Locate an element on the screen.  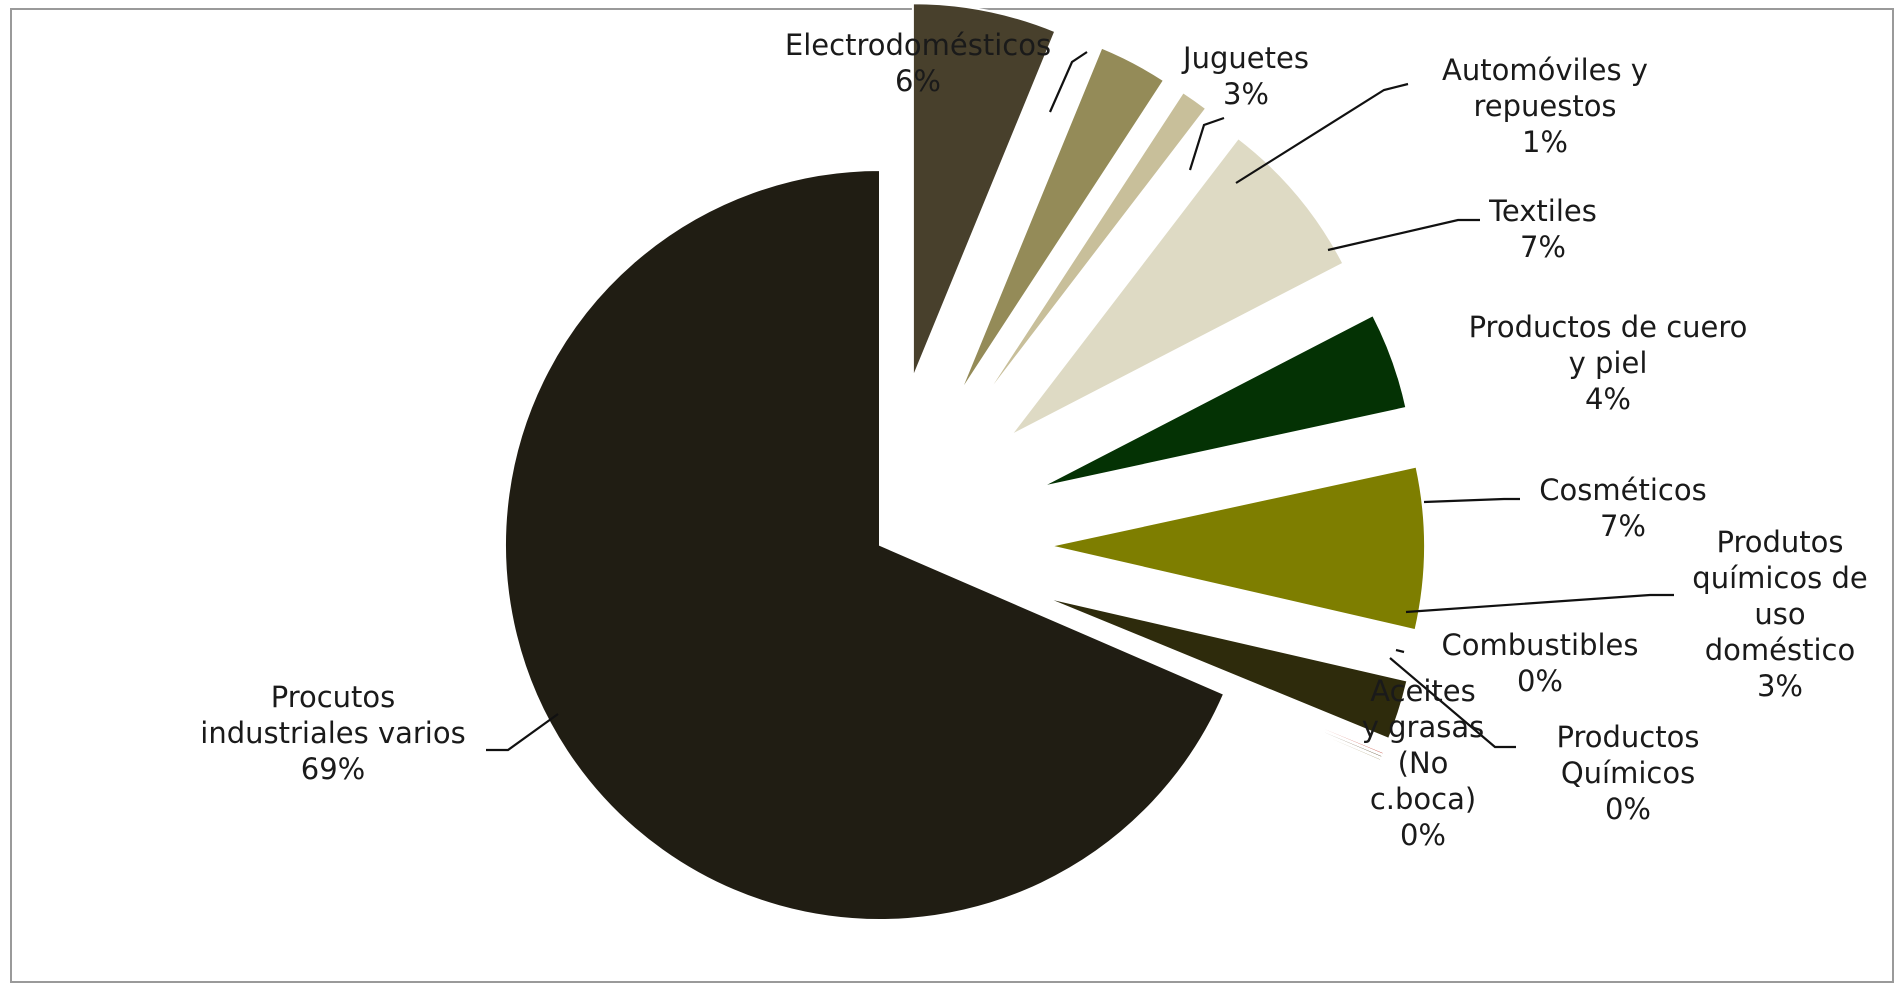
slice-name-line: químicos de is located at coordinates (1779, 578).